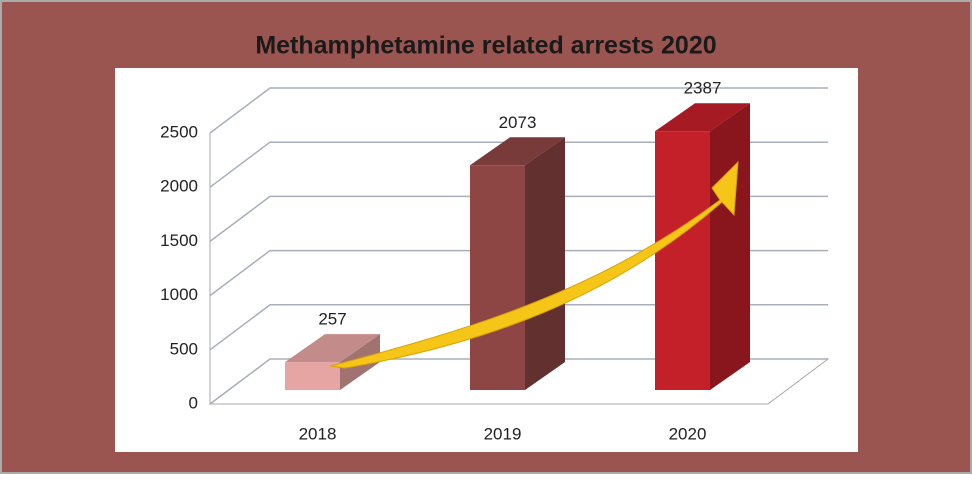 The image size is (972, 479). Describe the element at coordinates (485, 46) in the screenshot. I see `chart-title: Methamphetamine related arrests 2020` at that location.